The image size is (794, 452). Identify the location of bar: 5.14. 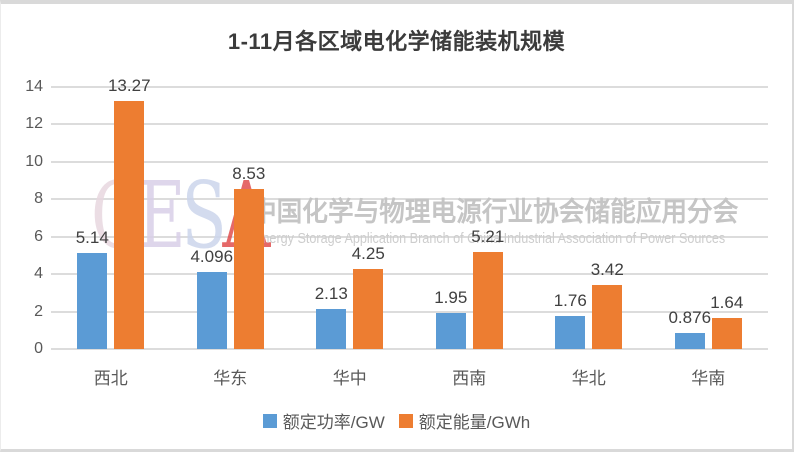
(92, 288).